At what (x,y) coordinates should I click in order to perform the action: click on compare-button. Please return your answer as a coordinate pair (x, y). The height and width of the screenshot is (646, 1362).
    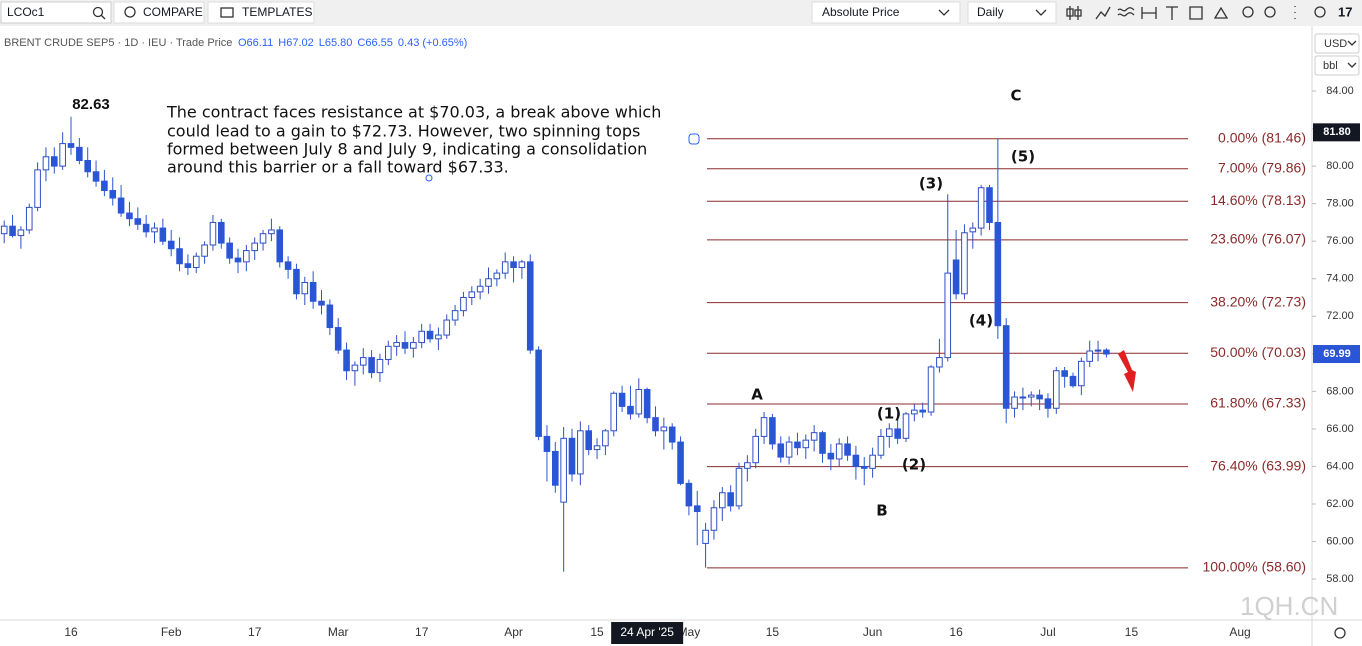
    Looking at the image, I should click on (159, 12).